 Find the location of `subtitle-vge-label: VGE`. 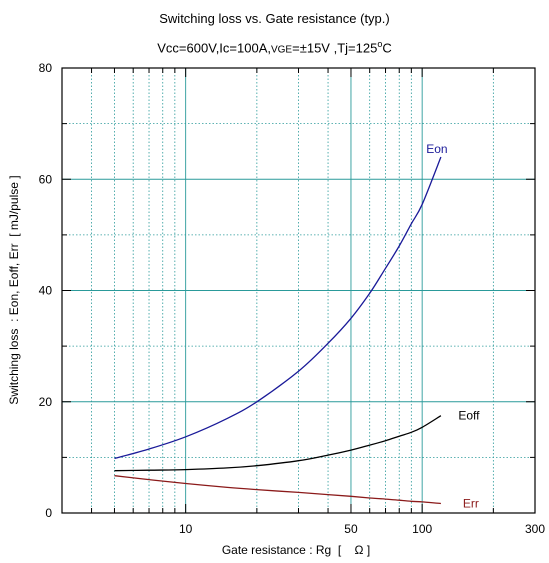

subtitle-vge-label: VGE is located at coordinates (281, 50).